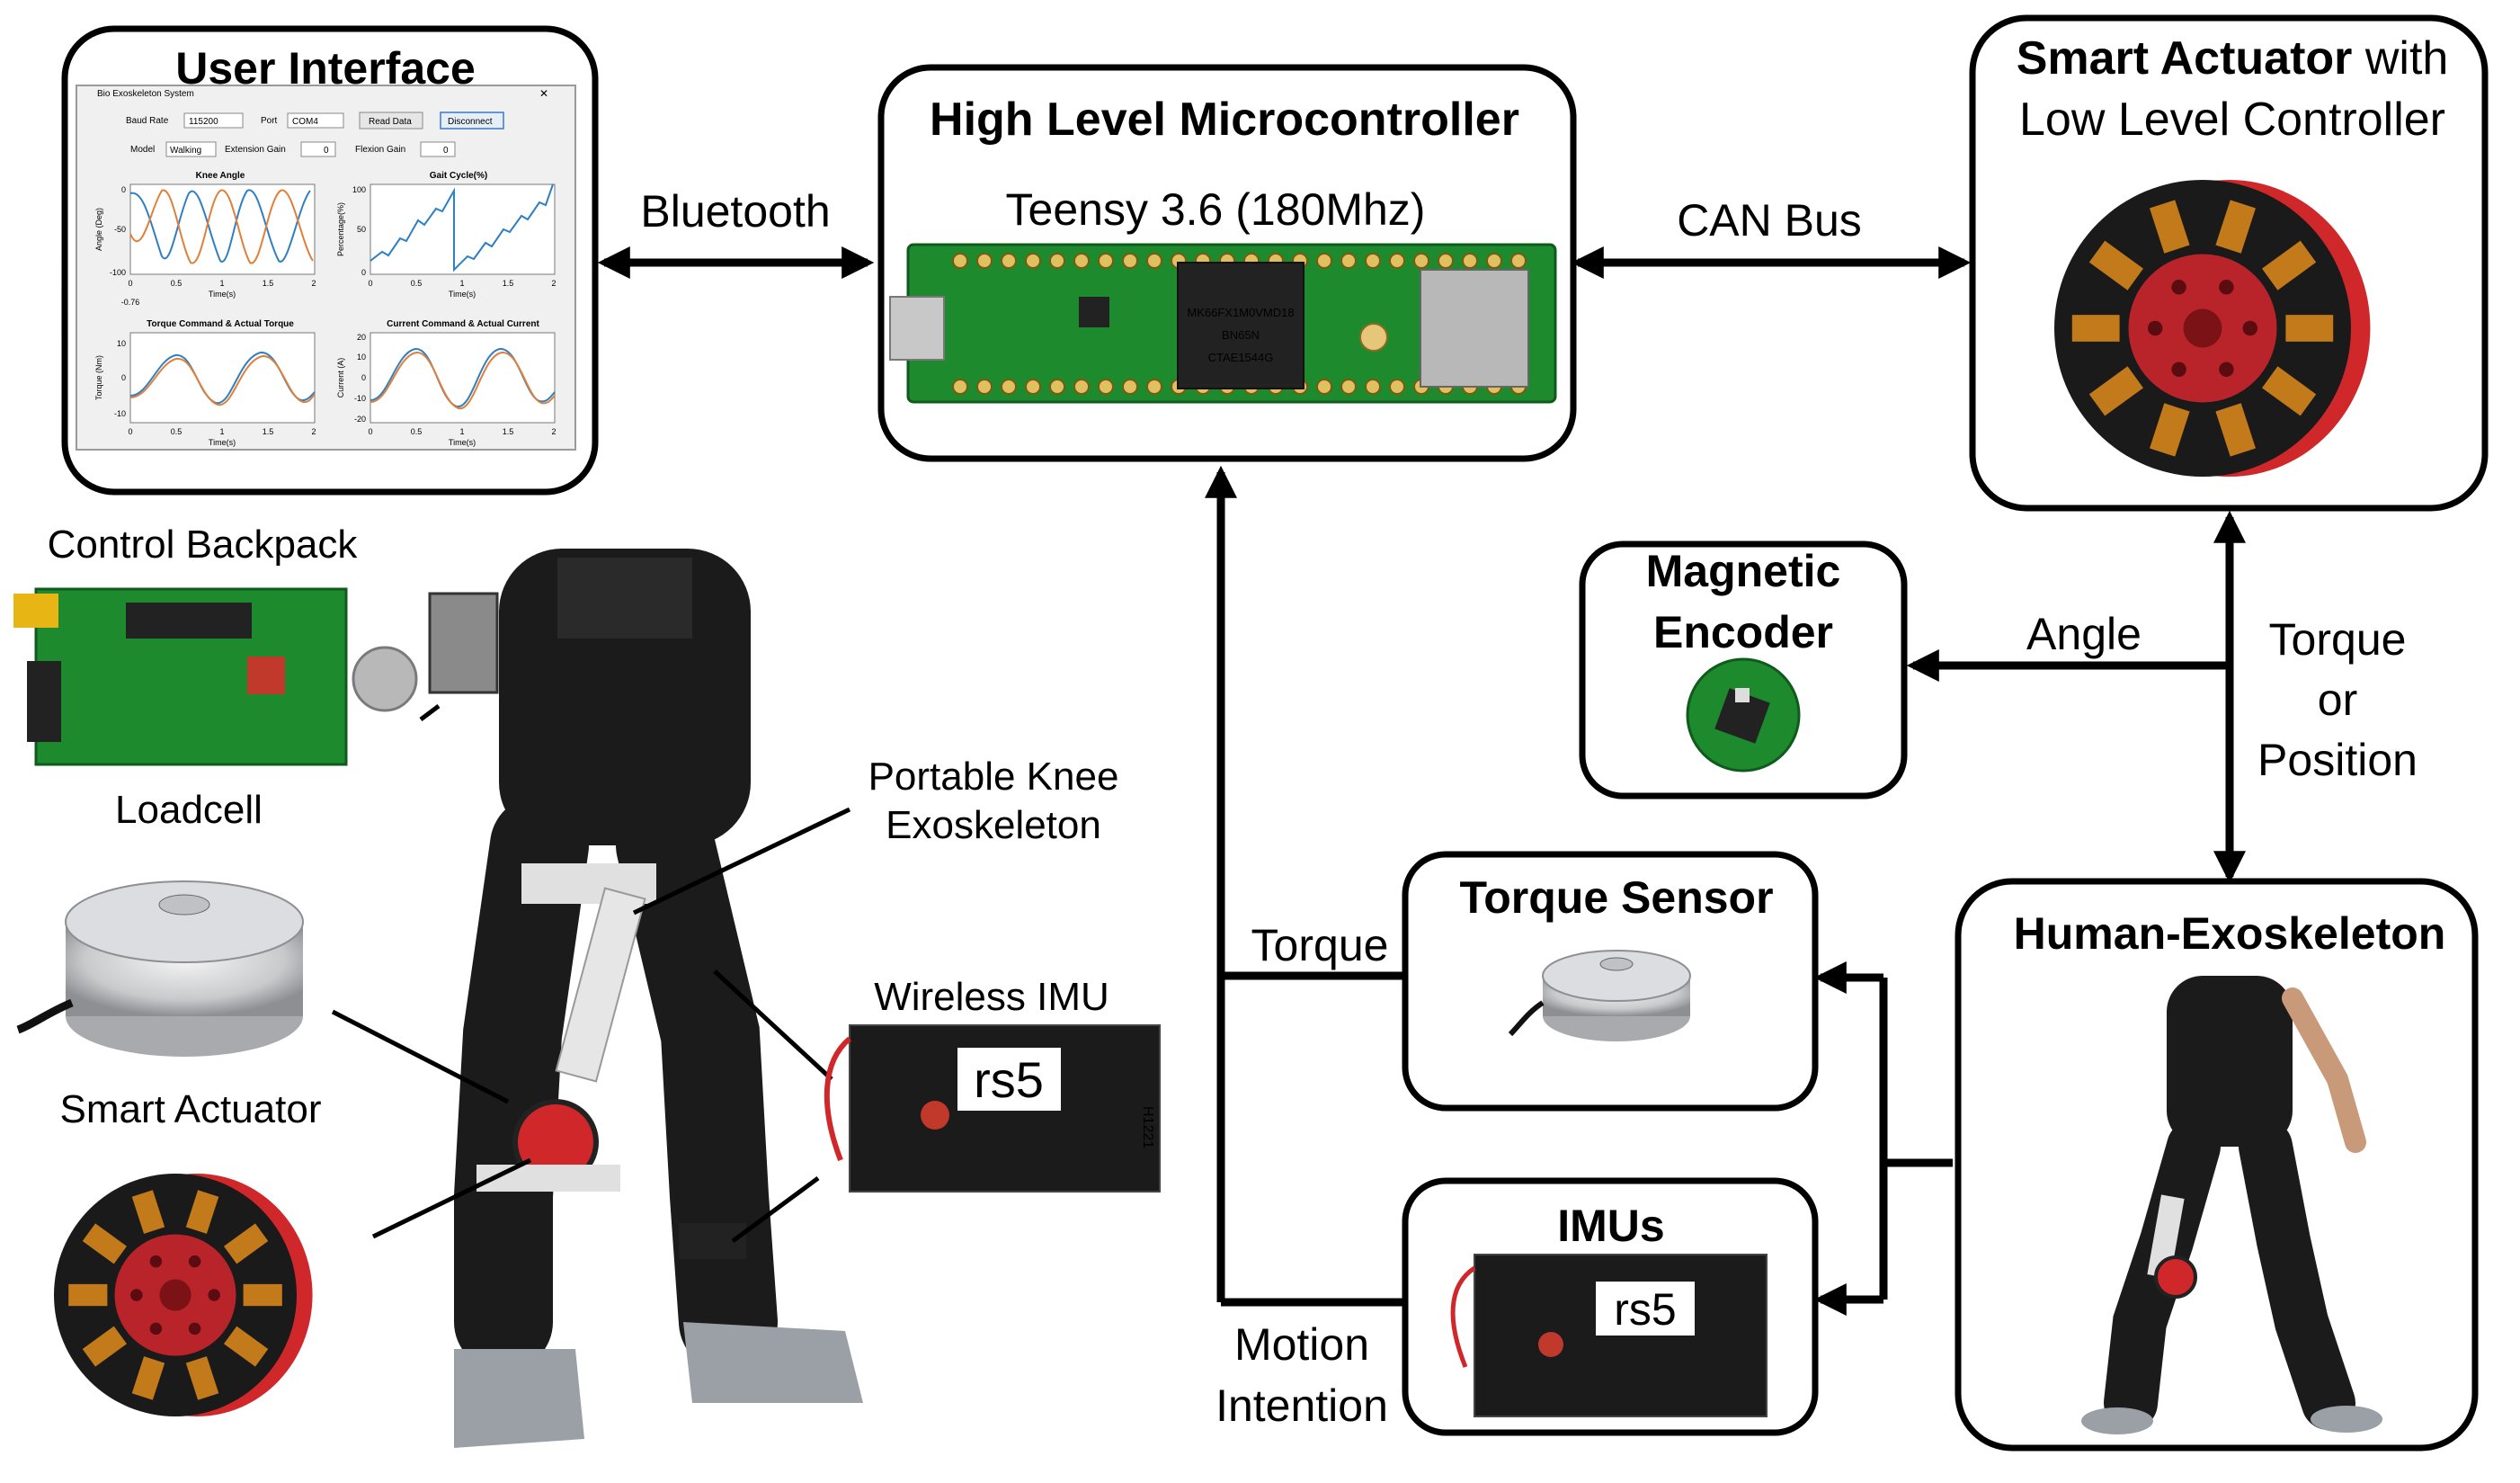  I want to click on plot2-xtick-3: 1.5, so click(509, 283).